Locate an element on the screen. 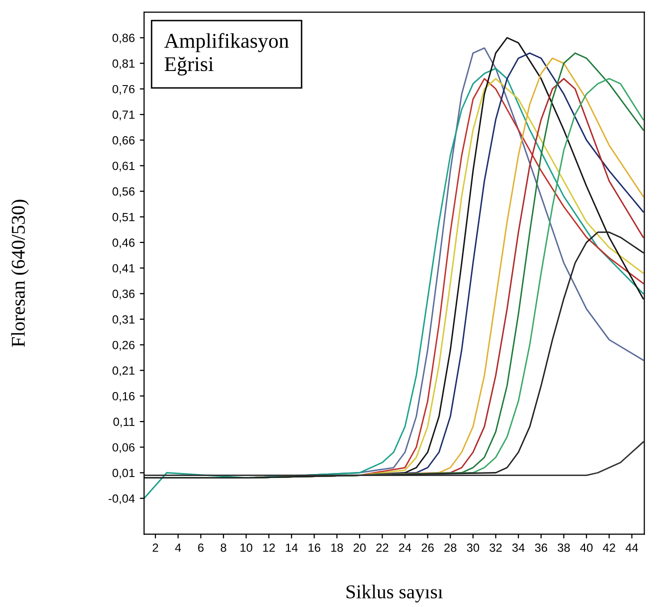 This screenshot has width=667, height=607. y-tick-label: 0,76 is located at coordinates (123, 89).